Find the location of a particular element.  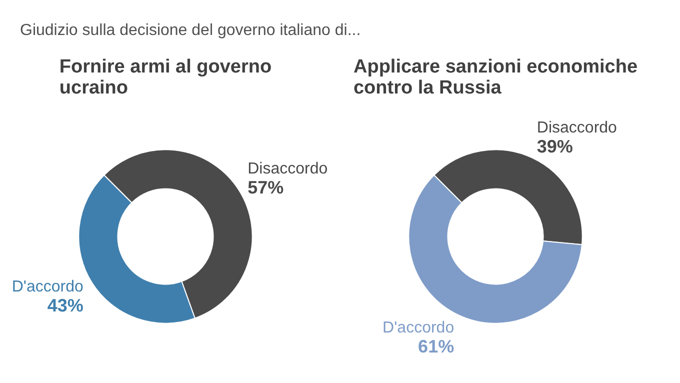

data-label: 39% is located at coordinates (554, 146).